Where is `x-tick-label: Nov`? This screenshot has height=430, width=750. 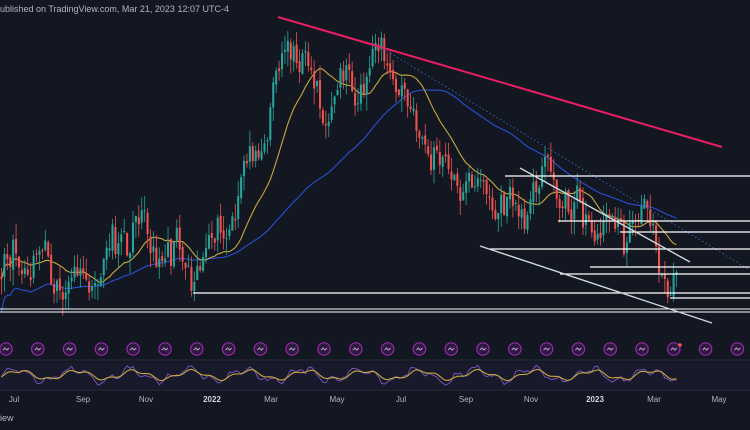
x-tick-label: Nov is located at coordinates (531, 399).